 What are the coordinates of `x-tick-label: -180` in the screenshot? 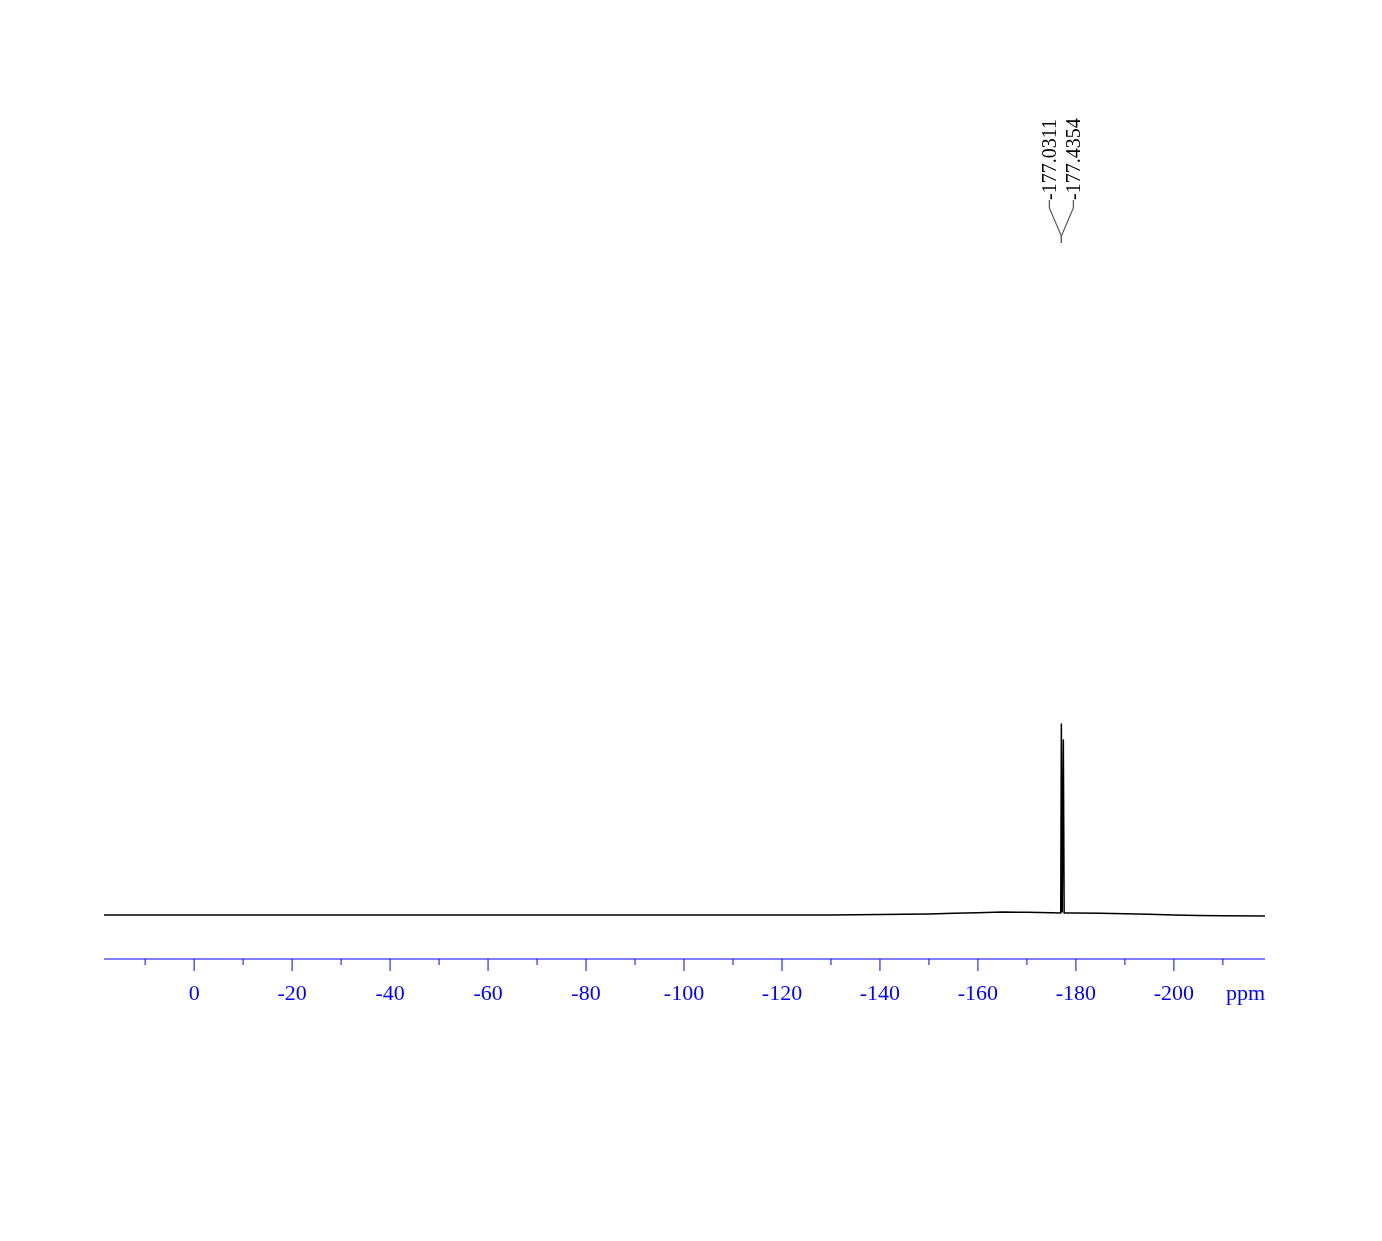 It's located at (1076, 992).